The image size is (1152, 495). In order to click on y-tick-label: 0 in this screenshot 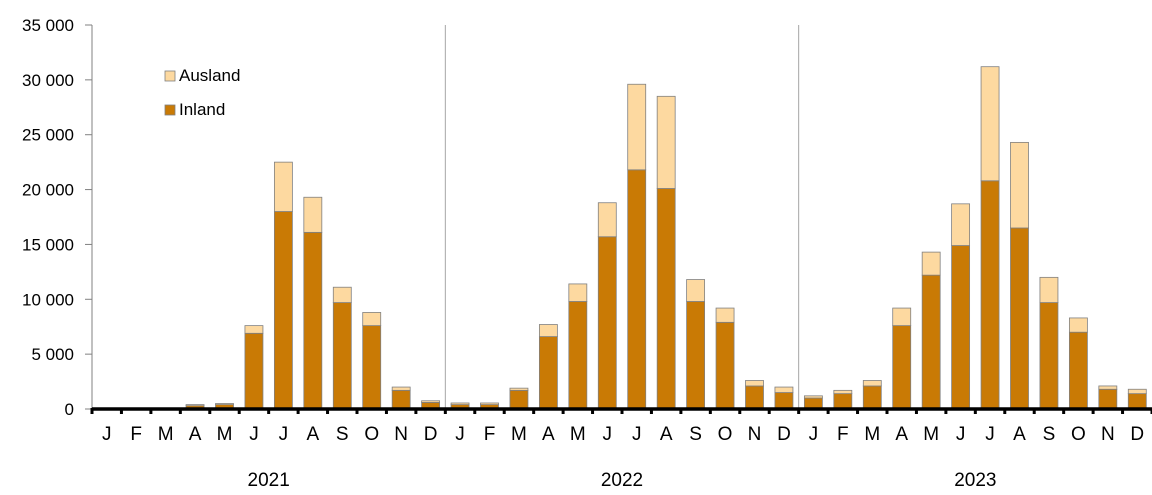, I will do `click(69, 409)`.